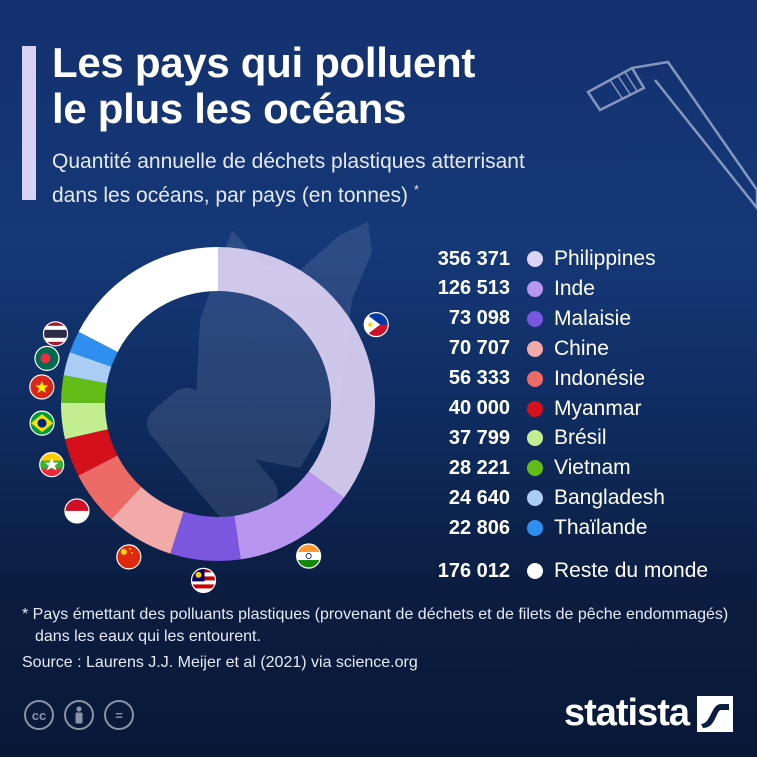 The width and height of the screenshot is (757, 757). Describe the element at coordinates (230, 195) in the screenshot. I see `subtitle-line-2: dans les océans, par pays (en tonnes)` at that location.